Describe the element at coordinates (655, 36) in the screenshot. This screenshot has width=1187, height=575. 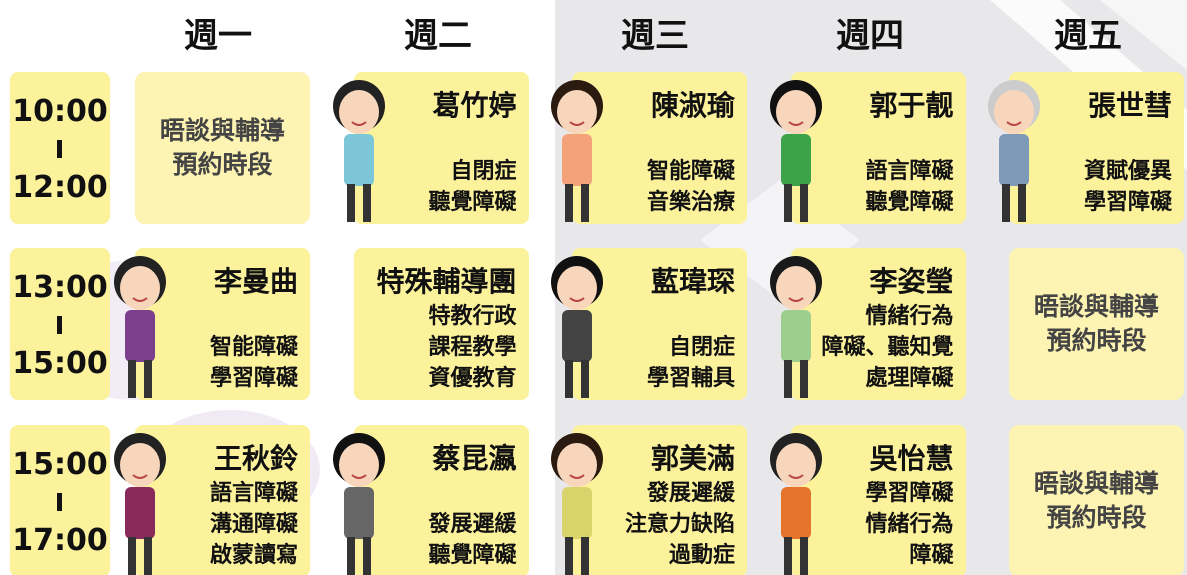
I see `day-header: 週三` at that location.